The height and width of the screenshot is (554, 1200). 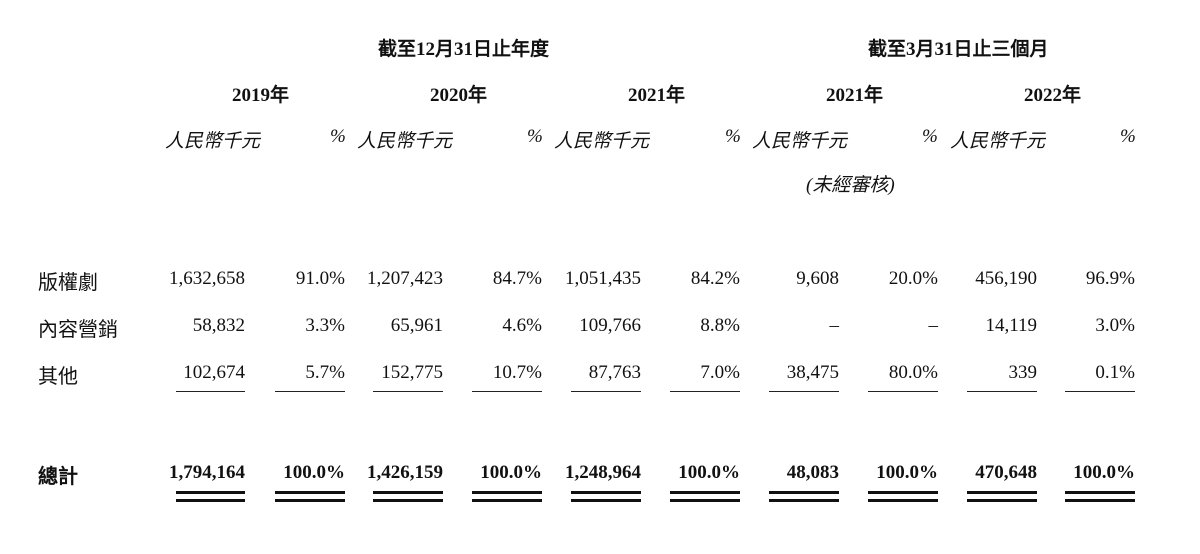 What do you see at coordinates (913, 372) in the screenshot?
I see `cell: 80.0%` at bounding box center [913, 372].